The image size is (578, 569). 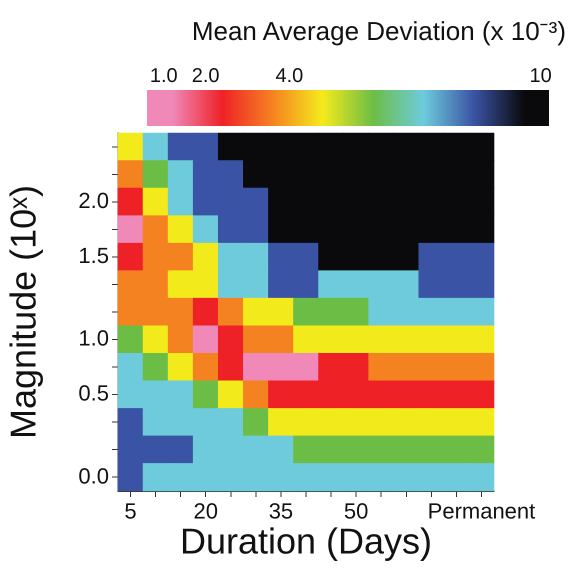 What do you see at coordinates (289, 76) in the screenshot?
I see `color-bar-label: 4.0` at bounding box center [289, 76].